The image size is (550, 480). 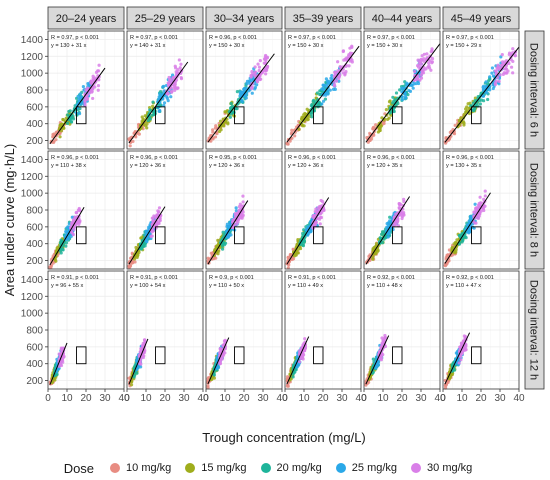 I want to click on y-axis-title: Area under curve (mg·h/L), so click(x=9, y=220).